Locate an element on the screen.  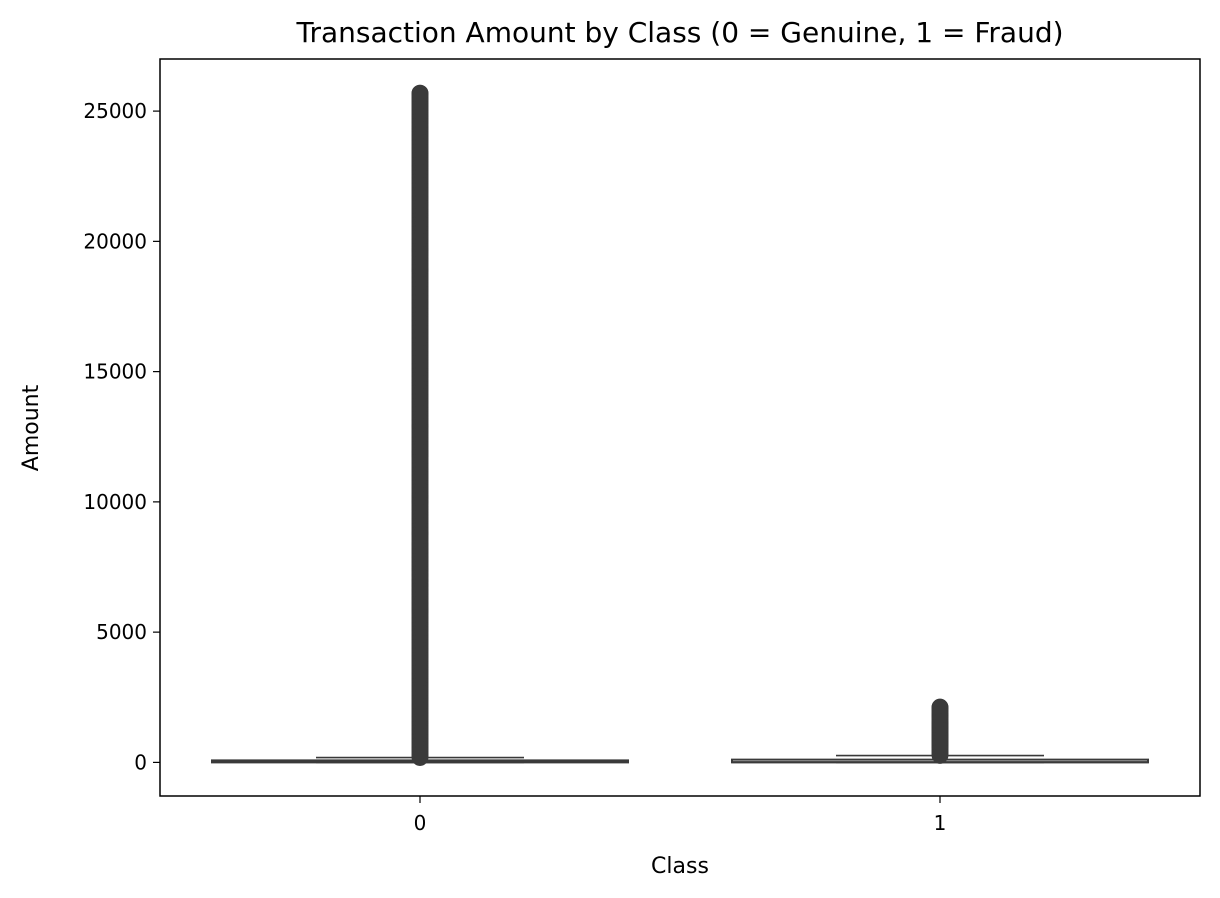
x-tick-label: 1 is located at coordinates (940, 823).